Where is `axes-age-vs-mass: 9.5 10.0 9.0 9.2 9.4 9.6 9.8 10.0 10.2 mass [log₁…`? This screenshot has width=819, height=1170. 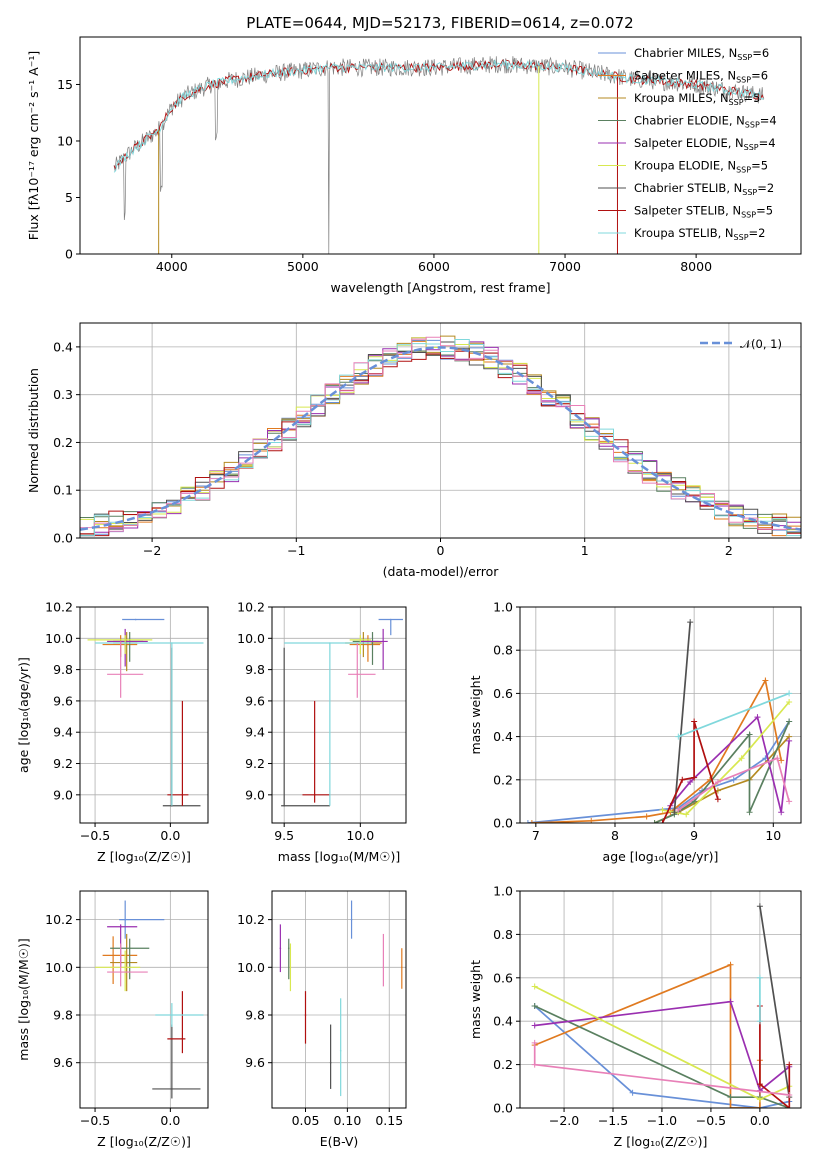 axes-age-vs-mass: 9.5 10.0 9.0 9.2 9.4 9.6 9.8 10.0 10.2 mass [log₁… is located at coordinates (322, 732).